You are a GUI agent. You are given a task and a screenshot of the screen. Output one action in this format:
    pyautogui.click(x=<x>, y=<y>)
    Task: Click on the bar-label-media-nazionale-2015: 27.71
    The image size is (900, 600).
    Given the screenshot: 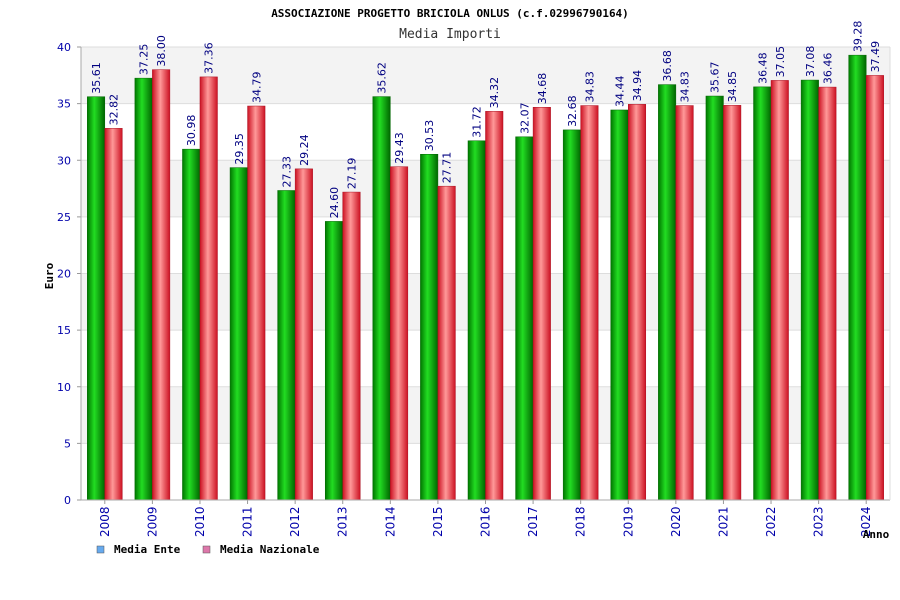 What is the action you would take?
    pyautogui.click(x=447, y=168)
    